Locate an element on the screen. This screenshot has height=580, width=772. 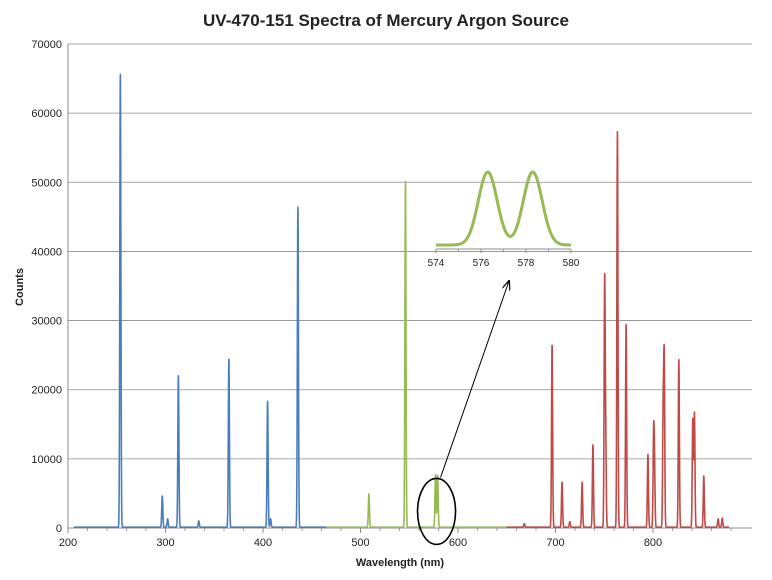
inset-series-line is located at coordinates (503, 208).